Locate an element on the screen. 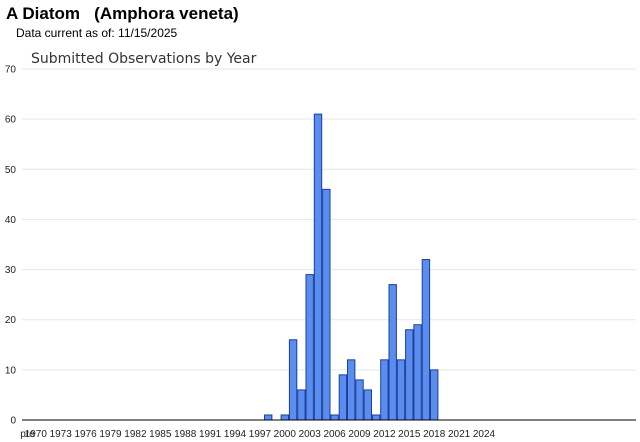 The width and height of the screenshot is (640, 442). bar-2007 is located at coordinates (343, 397).